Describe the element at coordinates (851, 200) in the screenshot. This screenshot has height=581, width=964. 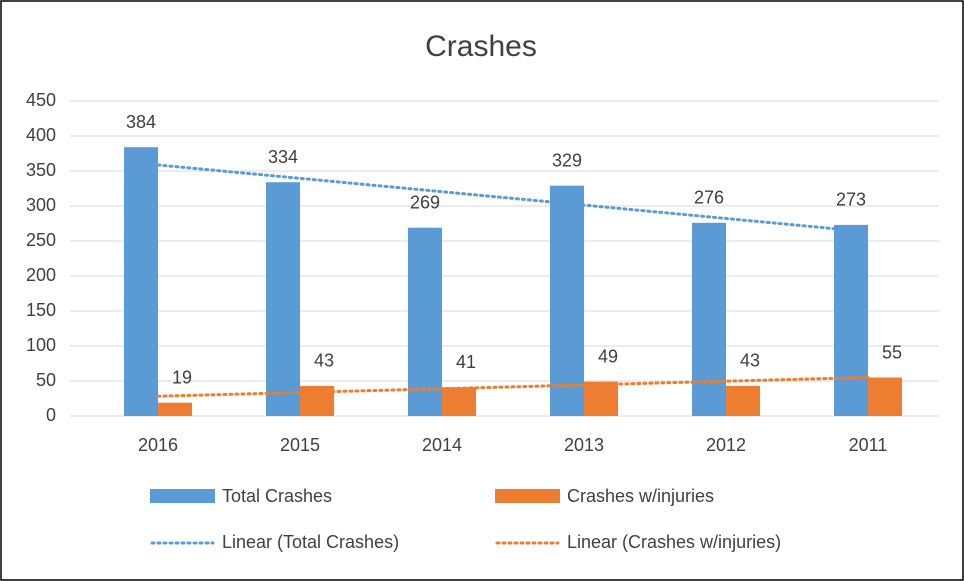
I see `data-label: 273` at that location.